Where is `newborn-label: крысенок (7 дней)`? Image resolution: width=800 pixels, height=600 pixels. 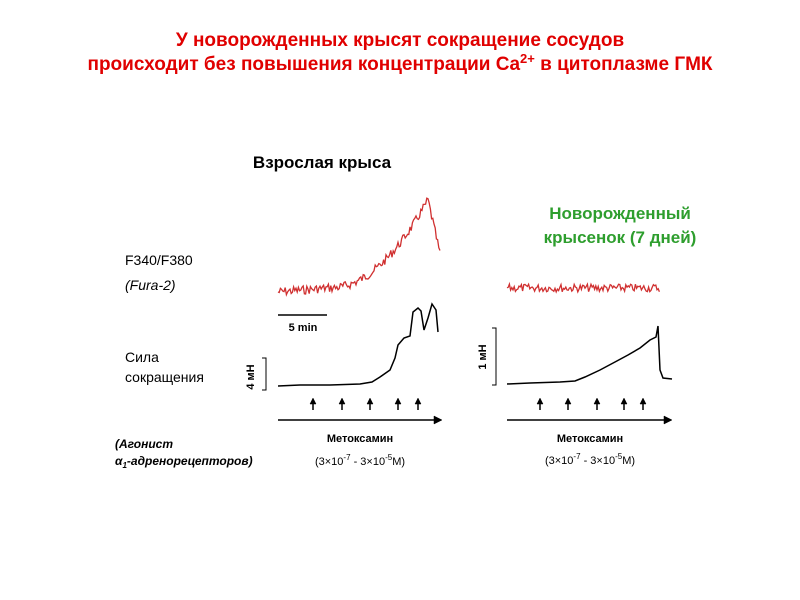 newborn-label: крысенок (7 дней) is located at coordinates (620, 237).